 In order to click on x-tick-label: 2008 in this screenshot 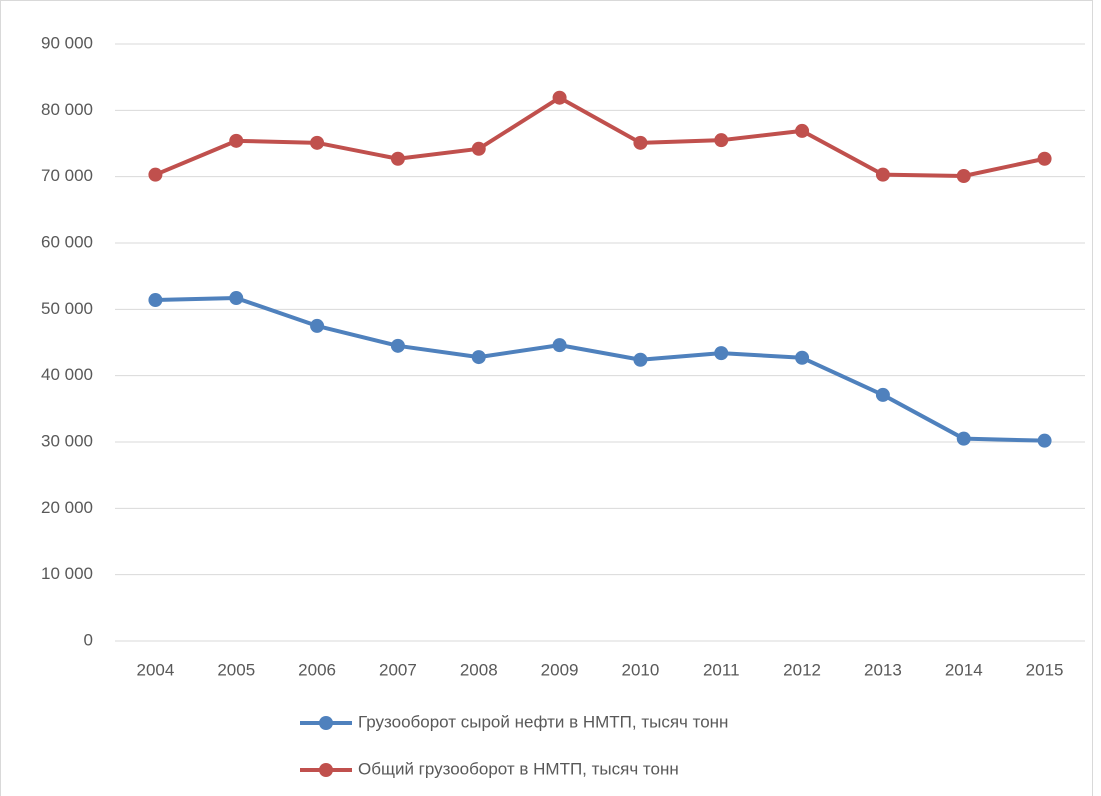, I will do `click(479, 669)`.